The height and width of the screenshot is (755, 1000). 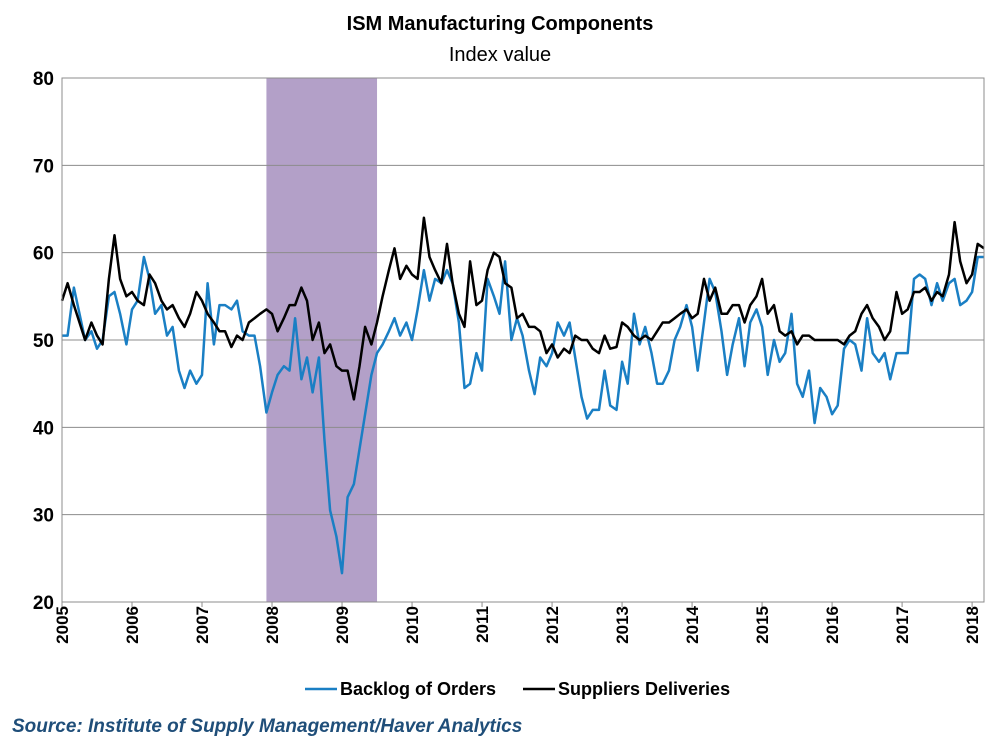 I want to click on legend-label-backlog: Backlog of Orders, so click(x=418, y=689).